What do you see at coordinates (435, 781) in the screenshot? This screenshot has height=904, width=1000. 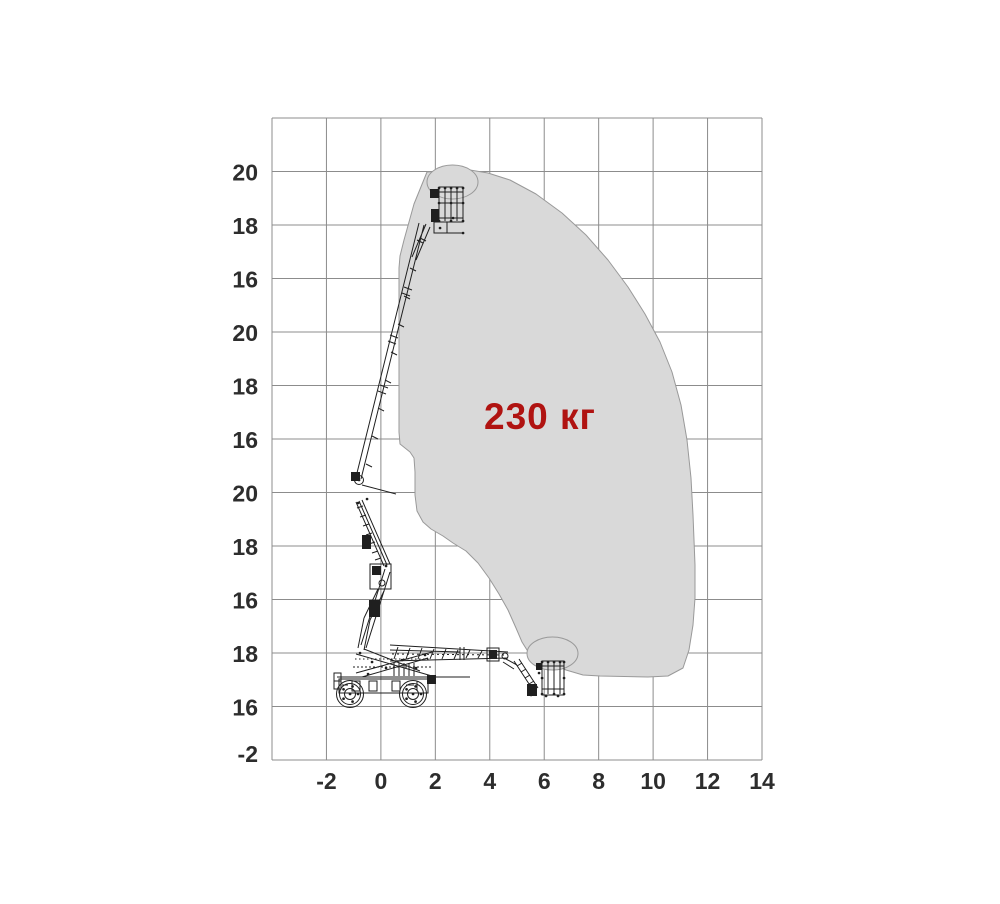 I see `x-tick-label: 2` at bounding box center [435, 781].